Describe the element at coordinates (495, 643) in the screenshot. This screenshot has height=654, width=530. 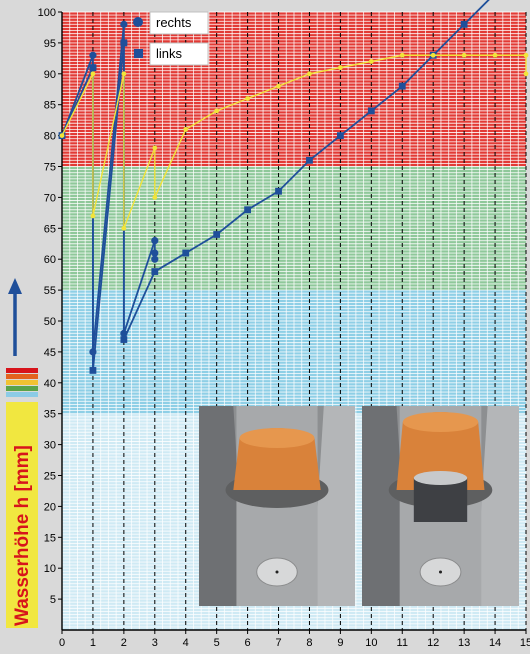
I see `x-tick-label: 14` at that location.